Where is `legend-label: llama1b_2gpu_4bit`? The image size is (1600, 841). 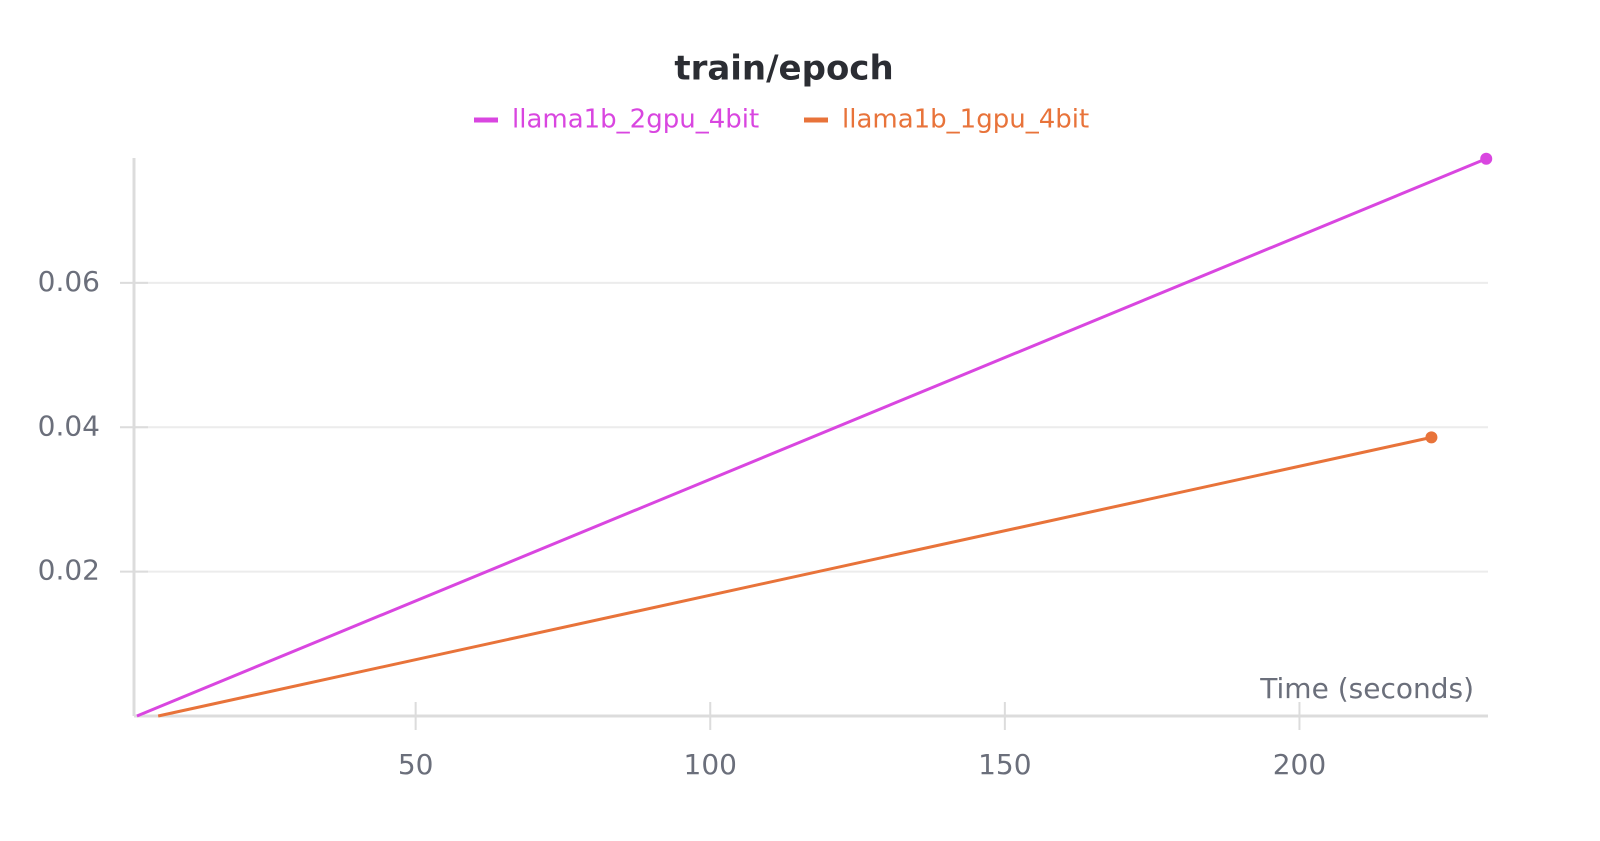 legend-label: llama1b_2gpu_4bit is located at coordinates (635, 120).